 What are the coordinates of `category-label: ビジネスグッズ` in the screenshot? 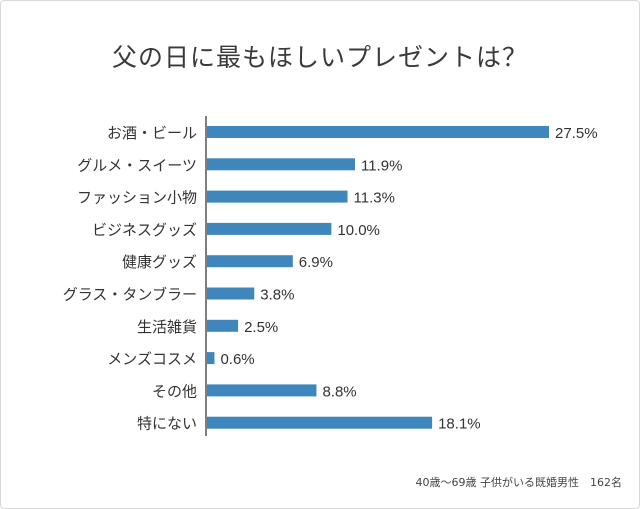 It's located at (144, 230).